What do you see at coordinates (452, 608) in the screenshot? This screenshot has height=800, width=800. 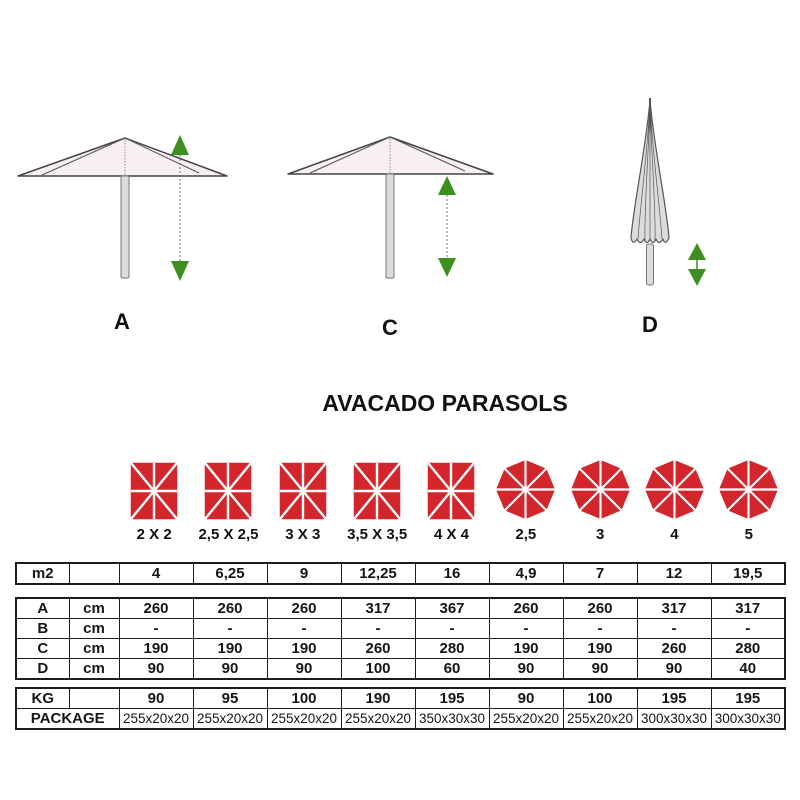 I see `table-cell: 367` at bounding box center [452, 608].